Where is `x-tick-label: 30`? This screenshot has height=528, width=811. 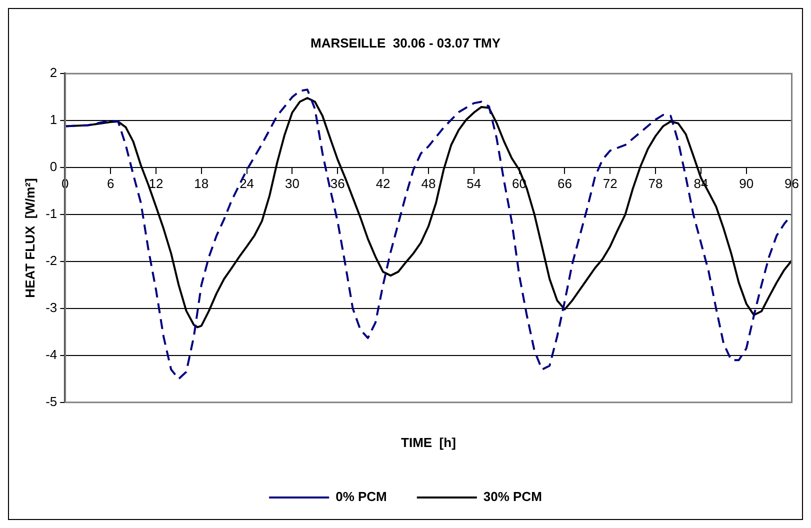 x-tick-label: 30 is located at coordinates (292, 183).